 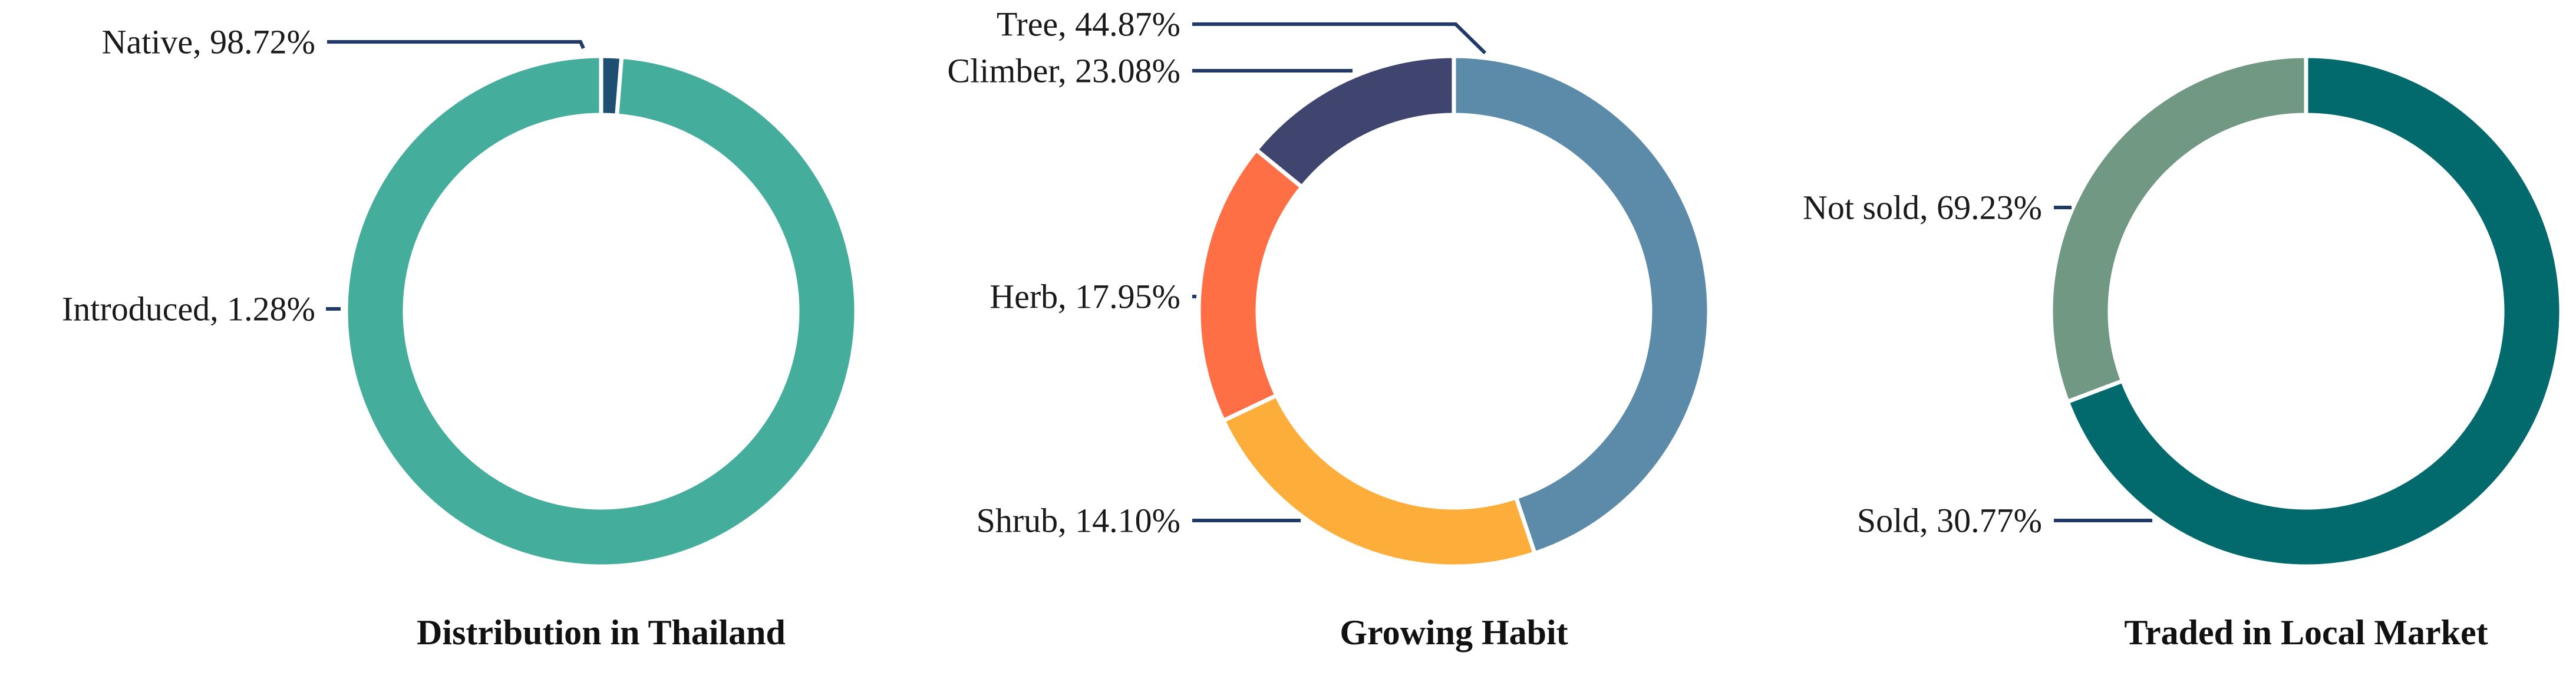 I want to click on label-introduced: Introduced, 1.28%, so click(x=189, y=309).